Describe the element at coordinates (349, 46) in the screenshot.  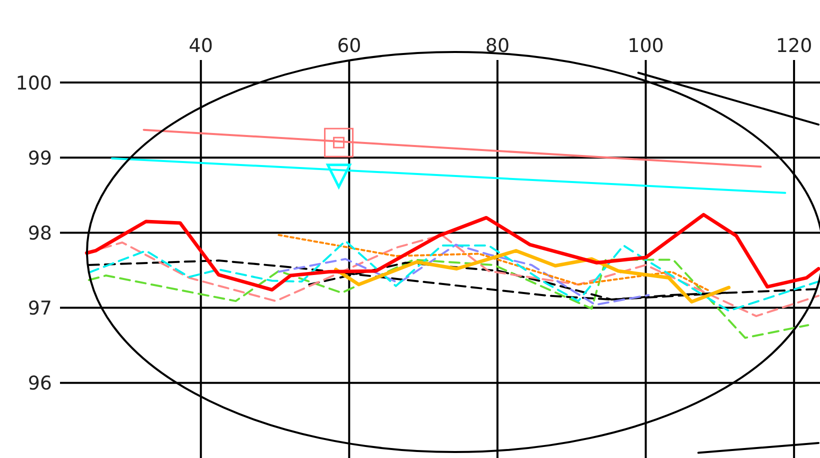
I see `x-tick-label: 60` at that location.